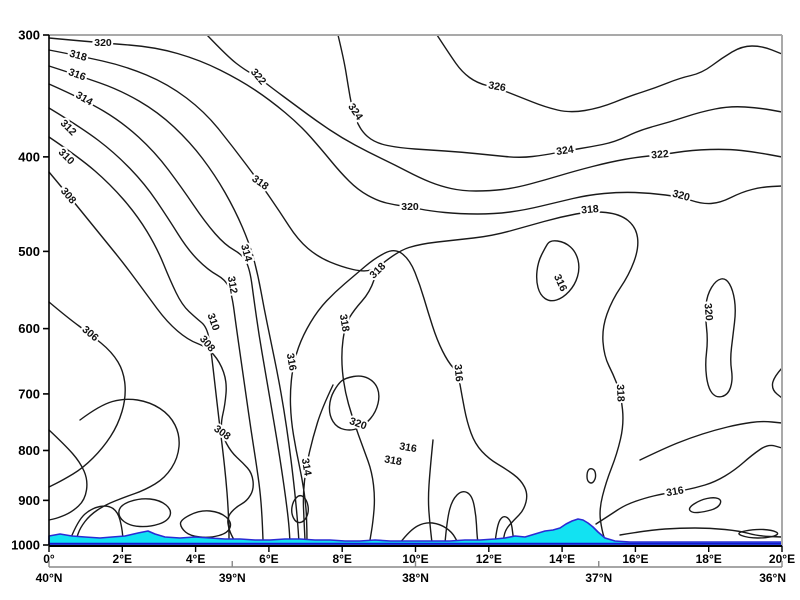  I want to click on pressure-tick-label: 600, so click(29, 328).